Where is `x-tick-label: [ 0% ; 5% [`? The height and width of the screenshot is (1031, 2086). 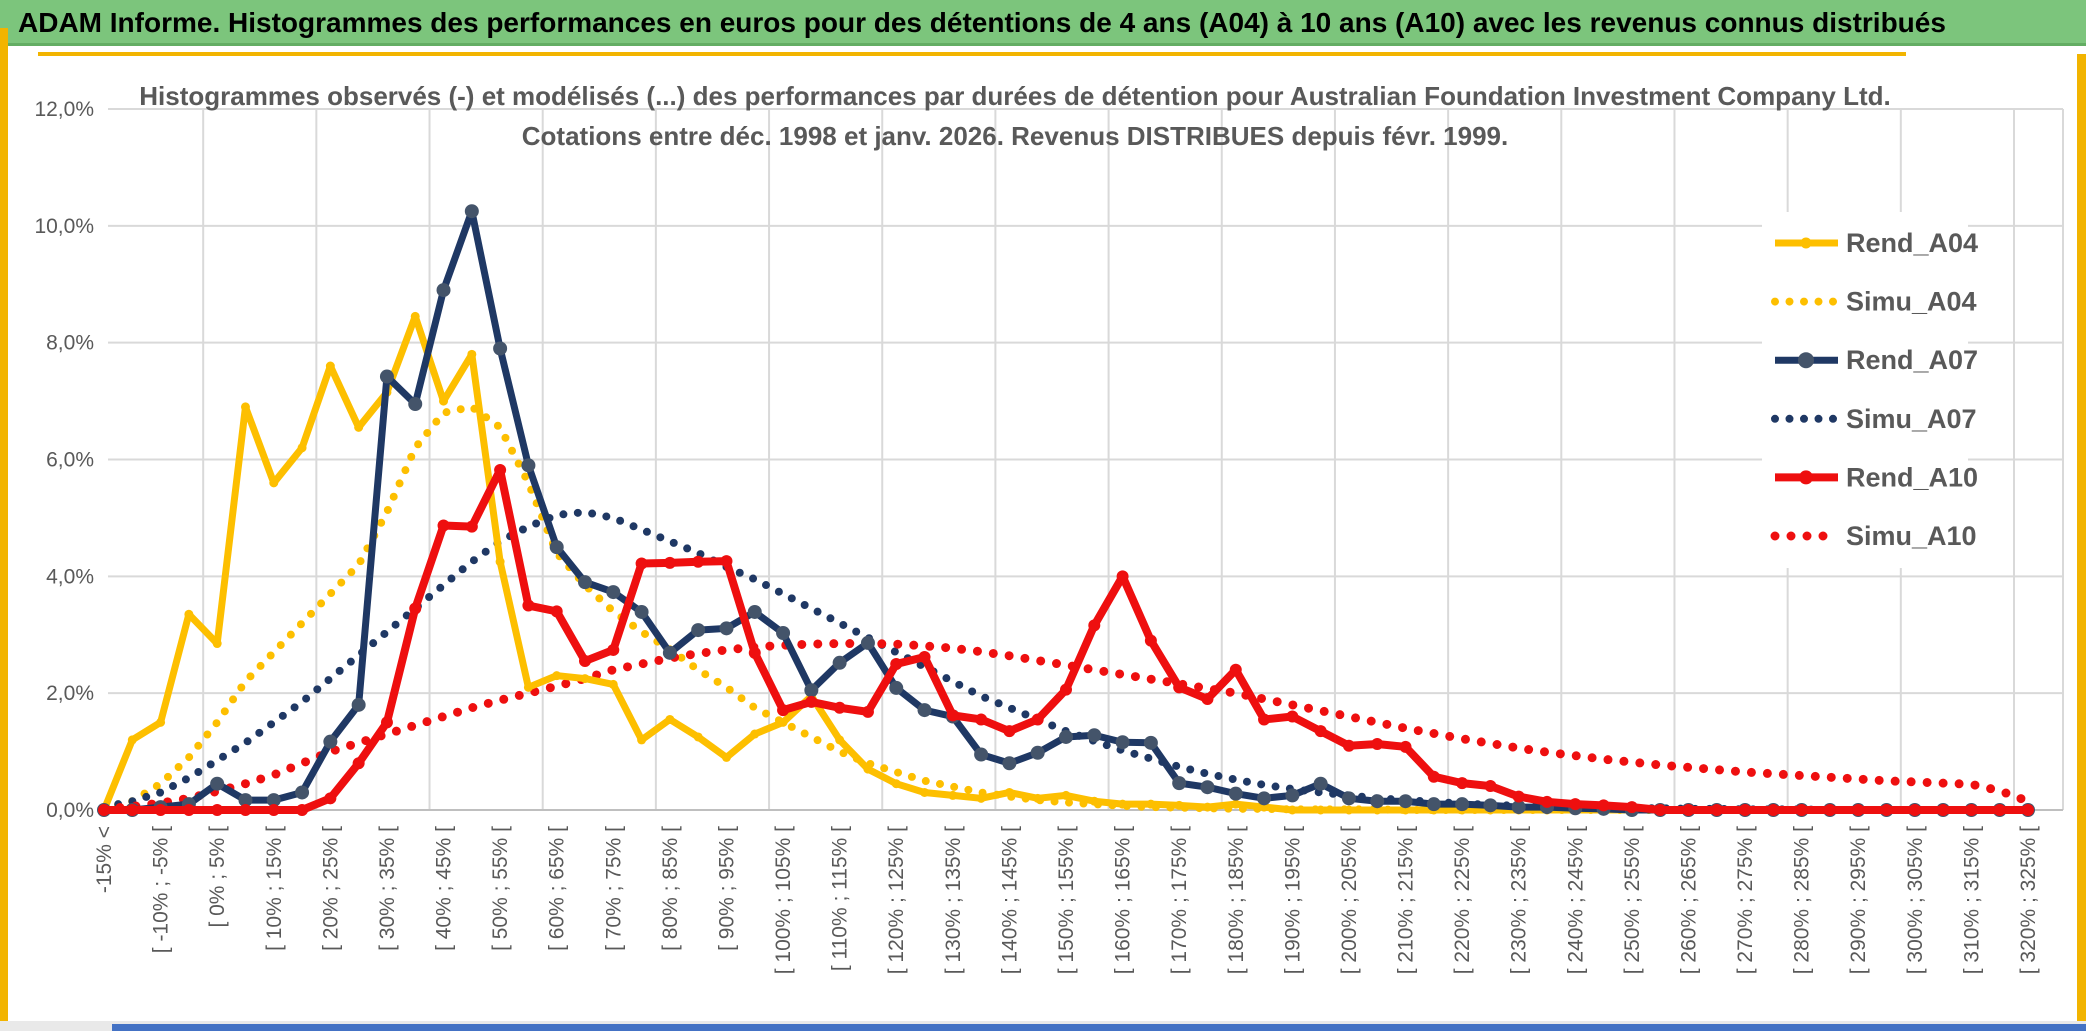 x-tick-label: [ 0% ; 5% [ is located at coordinates (217, 877).